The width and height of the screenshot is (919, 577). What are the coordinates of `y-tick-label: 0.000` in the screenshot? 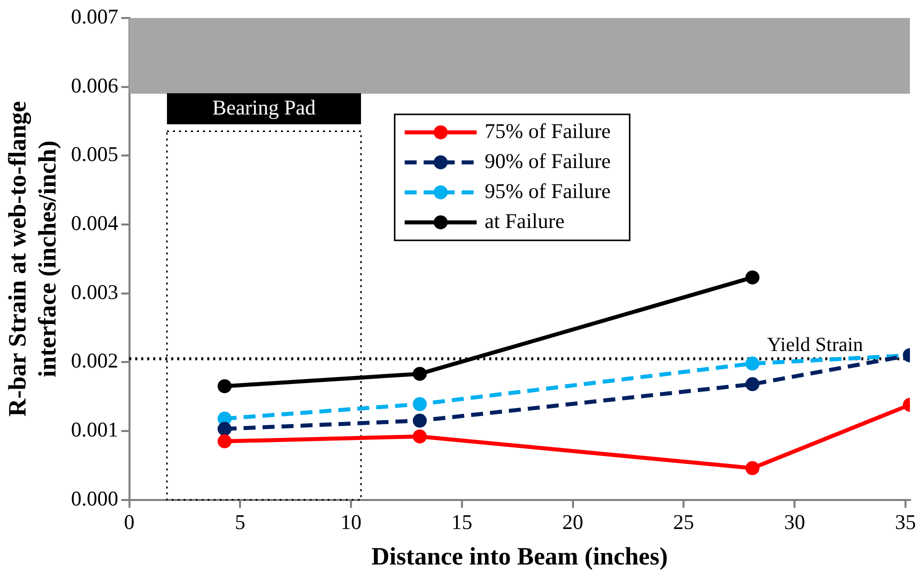 It's located at (94, 498).